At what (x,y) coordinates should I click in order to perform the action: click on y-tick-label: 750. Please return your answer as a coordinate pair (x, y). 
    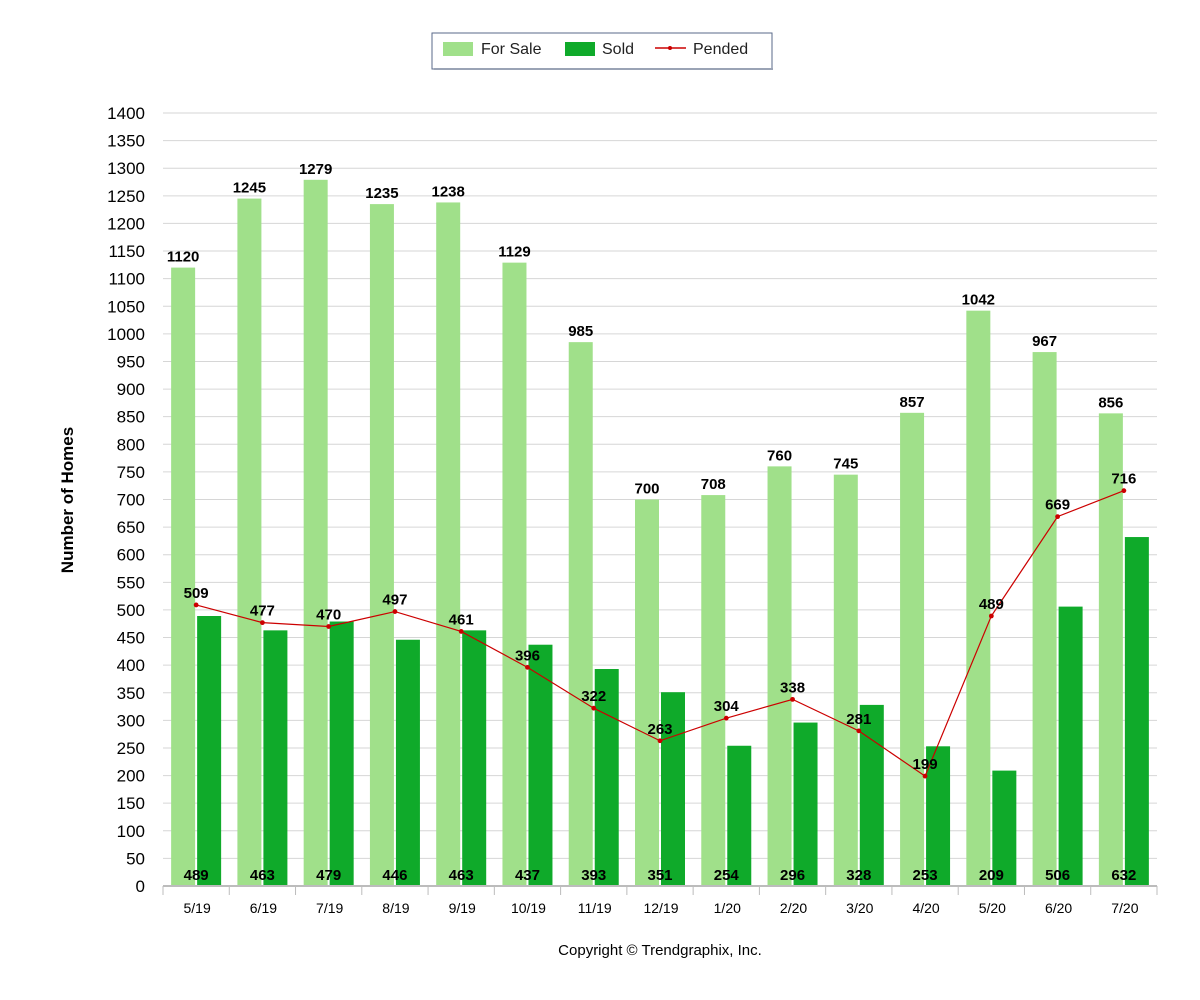
    Looking at the image, I should click on (131, 472).